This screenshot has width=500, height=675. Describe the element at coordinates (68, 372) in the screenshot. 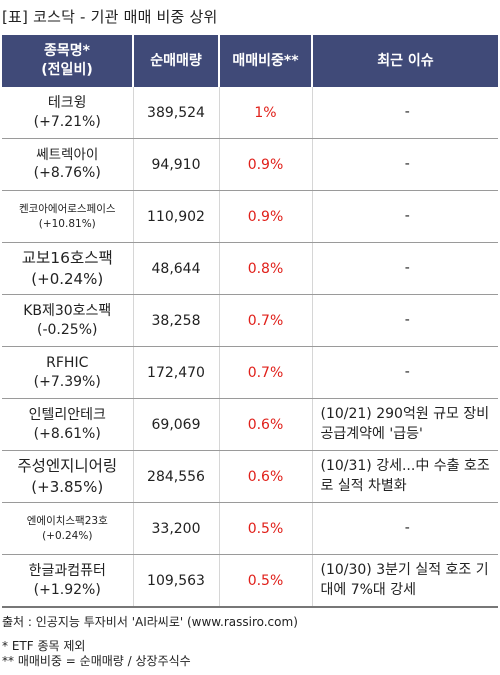

I see `stock-name-cell: RFHIC (+7.39%)` at that location.